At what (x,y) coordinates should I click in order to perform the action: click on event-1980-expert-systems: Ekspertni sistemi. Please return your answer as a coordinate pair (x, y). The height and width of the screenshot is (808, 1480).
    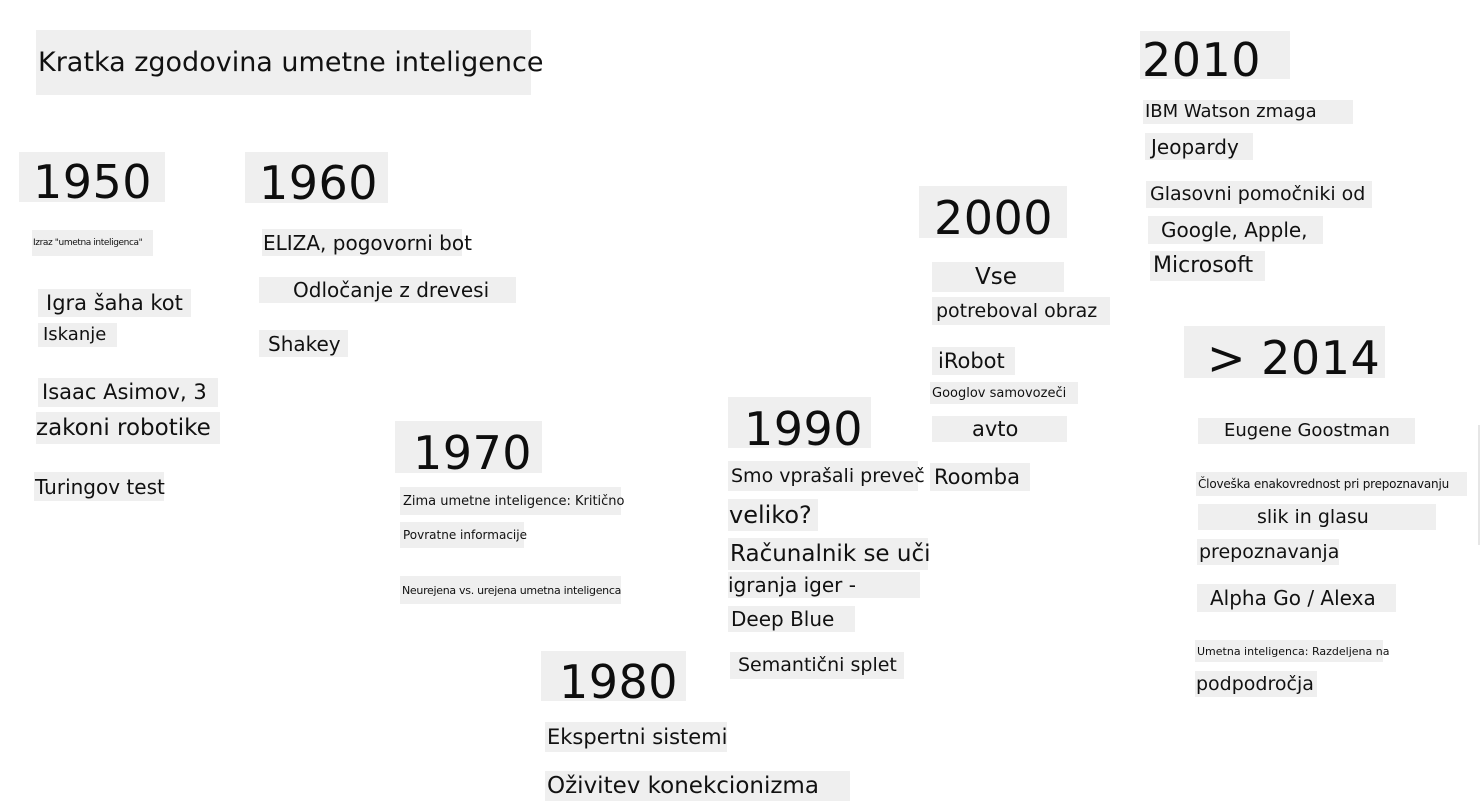
    Looking at the image, I should click on (636, 737).